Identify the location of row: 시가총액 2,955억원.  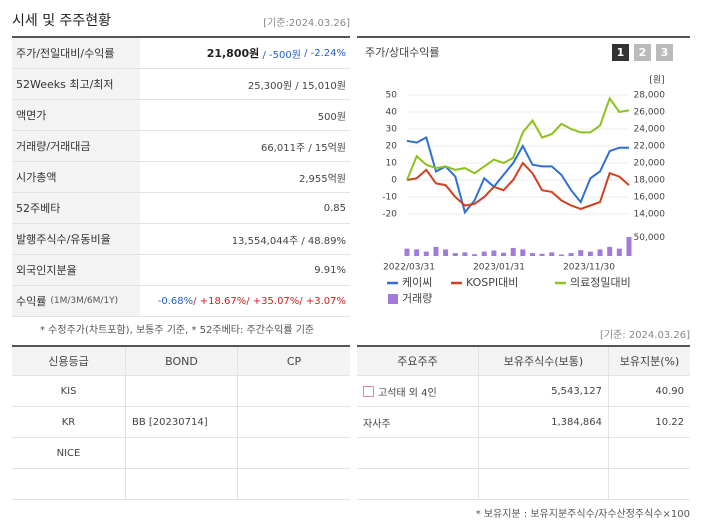
(181, 177).